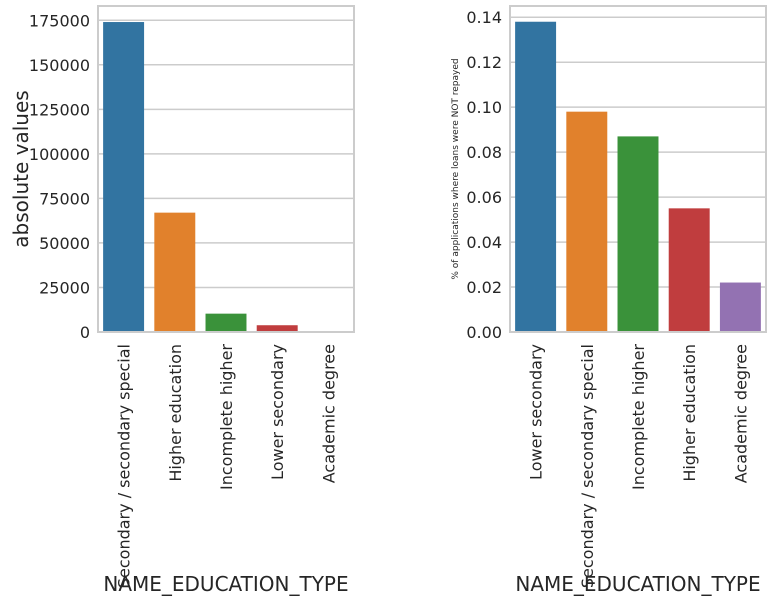 The height and width of the screenshot is (601, 774). Describe the element at coordinates (59, 154) in the screenshot. I see `y-tick-label: 100000` at that location.